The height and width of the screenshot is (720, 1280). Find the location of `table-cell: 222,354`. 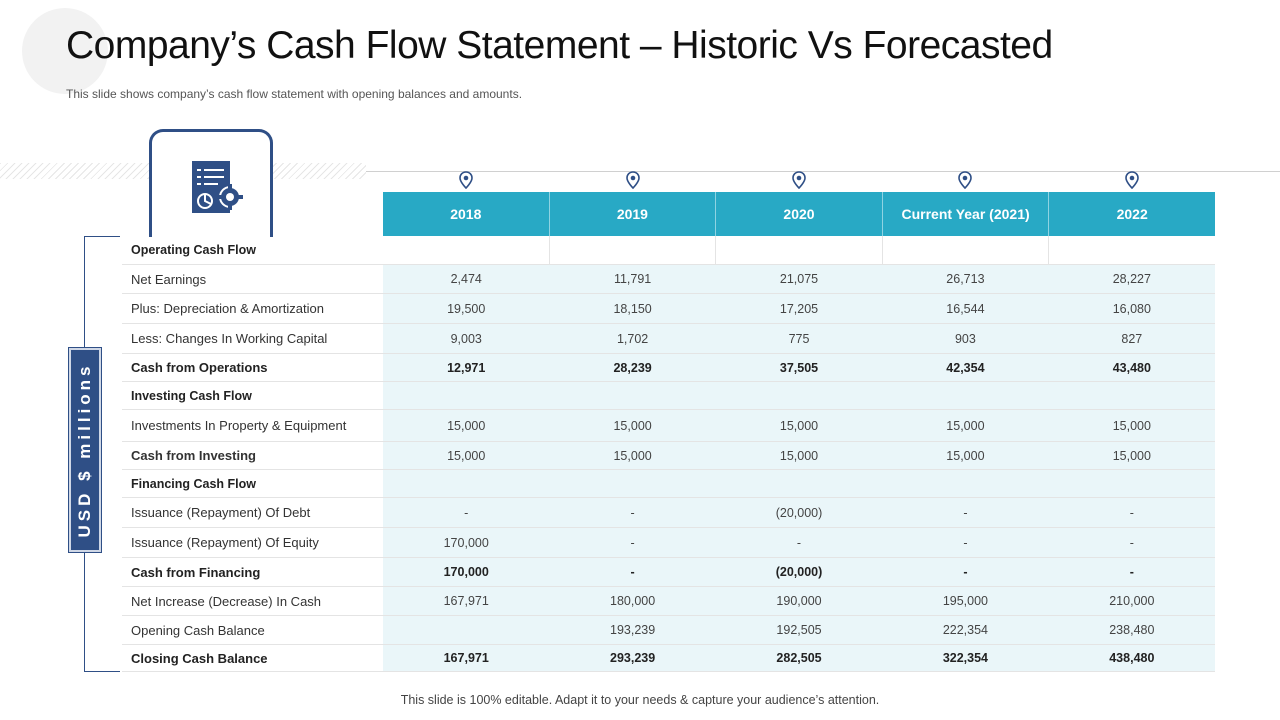

table-cell: 222,354 is located at coordinates (965, 630).